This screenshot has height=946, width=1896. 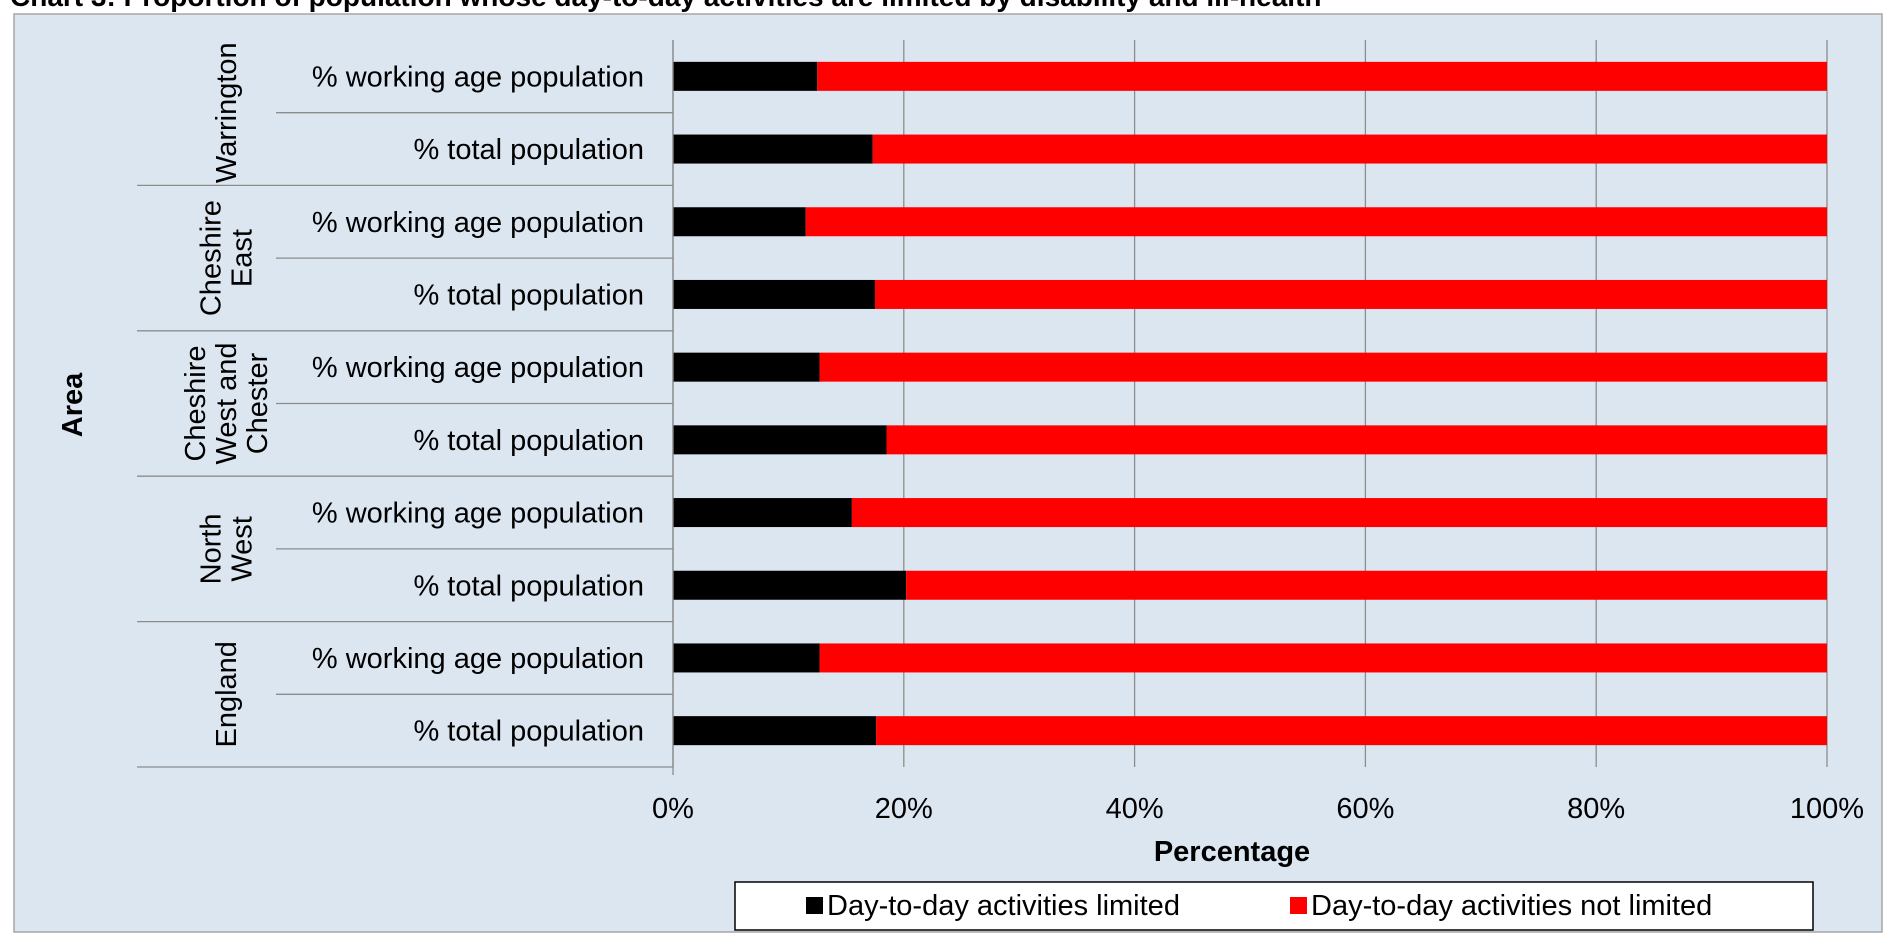 What do you see at coordinates (243, 258) in the screenshot?
I see `group-label-line: East` at bounding box center [243, 258].